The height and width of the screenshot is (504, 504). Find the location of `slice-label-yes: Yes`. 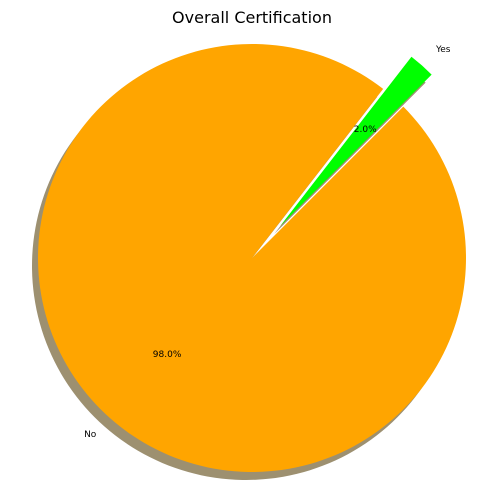

slice-label-yes: Yes is located at coordinates (443, 50).